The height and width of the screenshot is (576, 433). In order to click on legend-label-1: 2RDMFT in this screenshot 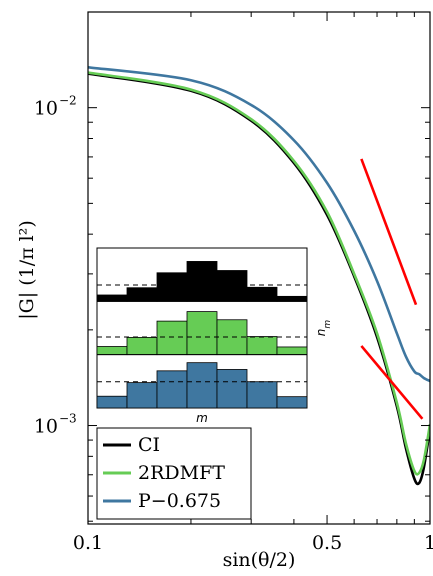, I will do `click(181, 473)`.